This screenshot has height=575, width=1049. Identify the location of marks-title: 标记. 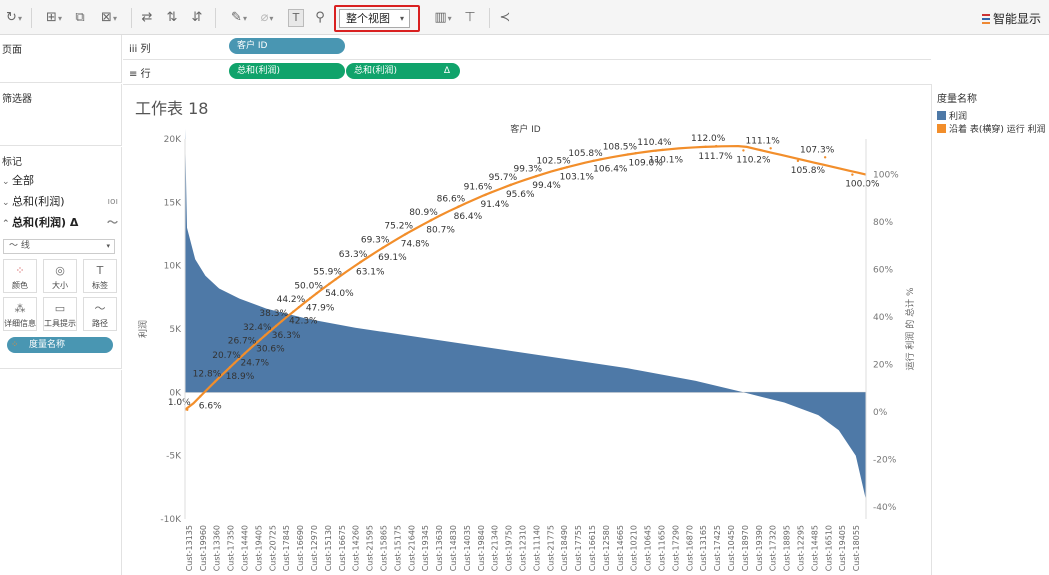
(12, 162).